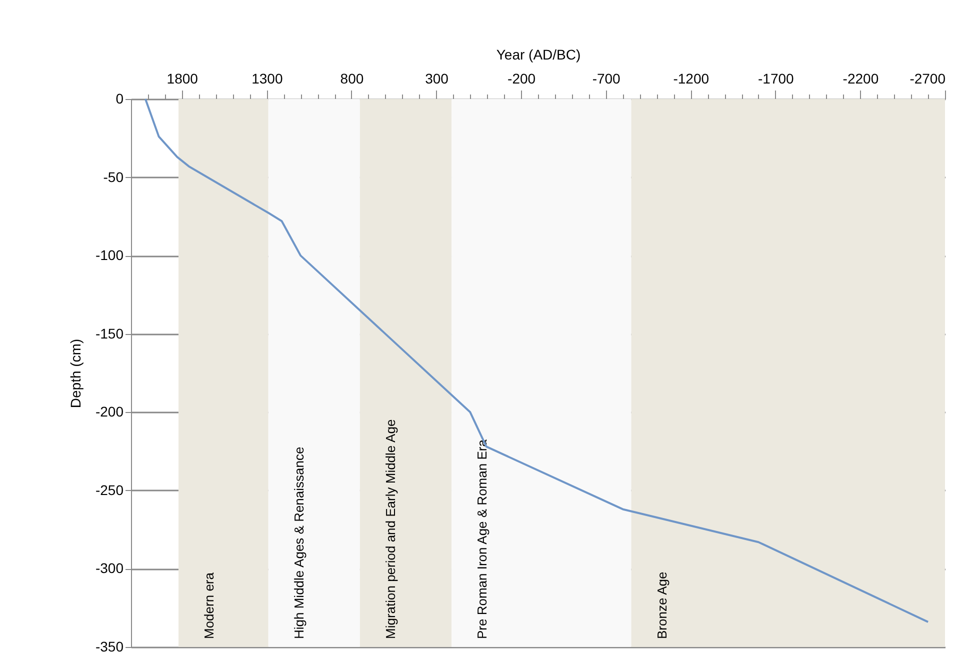 This screenshot has width=976, height=663. I want to click on y-tick-label: -200, so click(109, 412).